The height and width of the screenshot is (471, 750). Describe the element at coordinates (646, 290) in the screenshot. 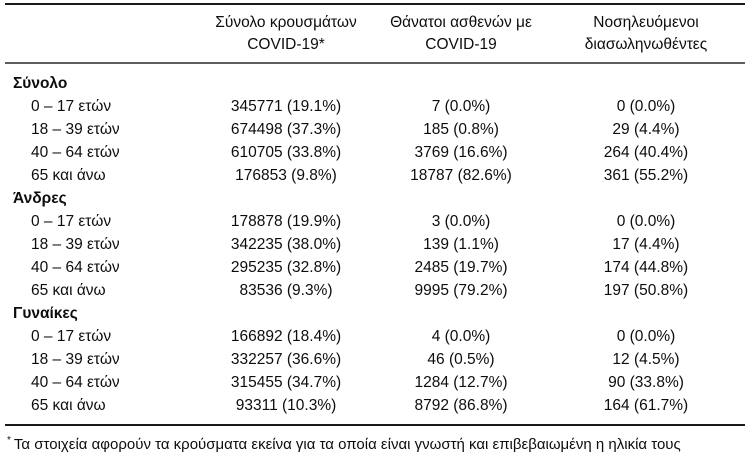

I see `intubated-cell: 197 (50.8%)` at that location.